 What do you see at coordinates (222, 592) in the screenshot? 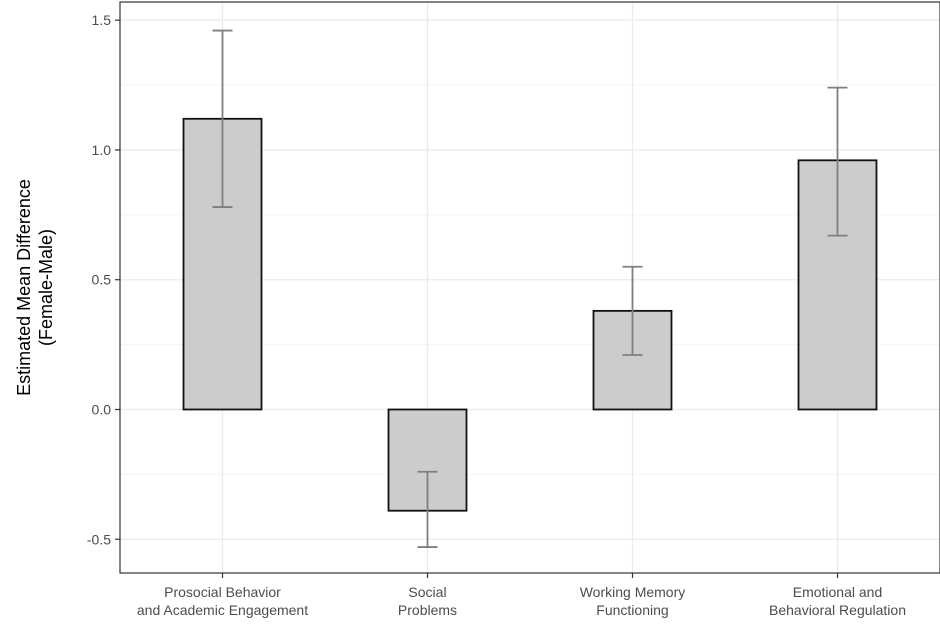
I see `x-tick-label-line: Prosocial Behavior` at bounding box center [222, 592].